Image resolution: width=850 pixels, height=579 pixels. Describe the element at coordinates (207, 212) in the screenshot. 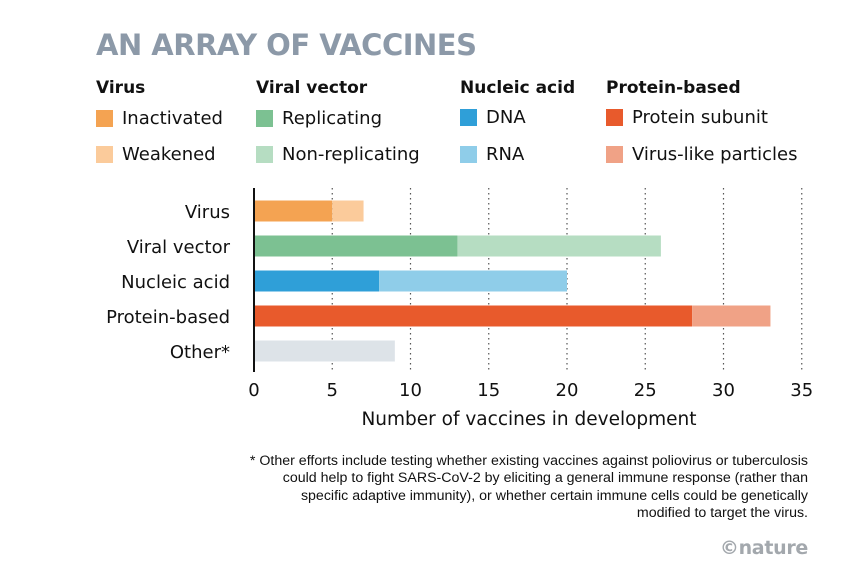

I see `category-label: Virus` at that location.